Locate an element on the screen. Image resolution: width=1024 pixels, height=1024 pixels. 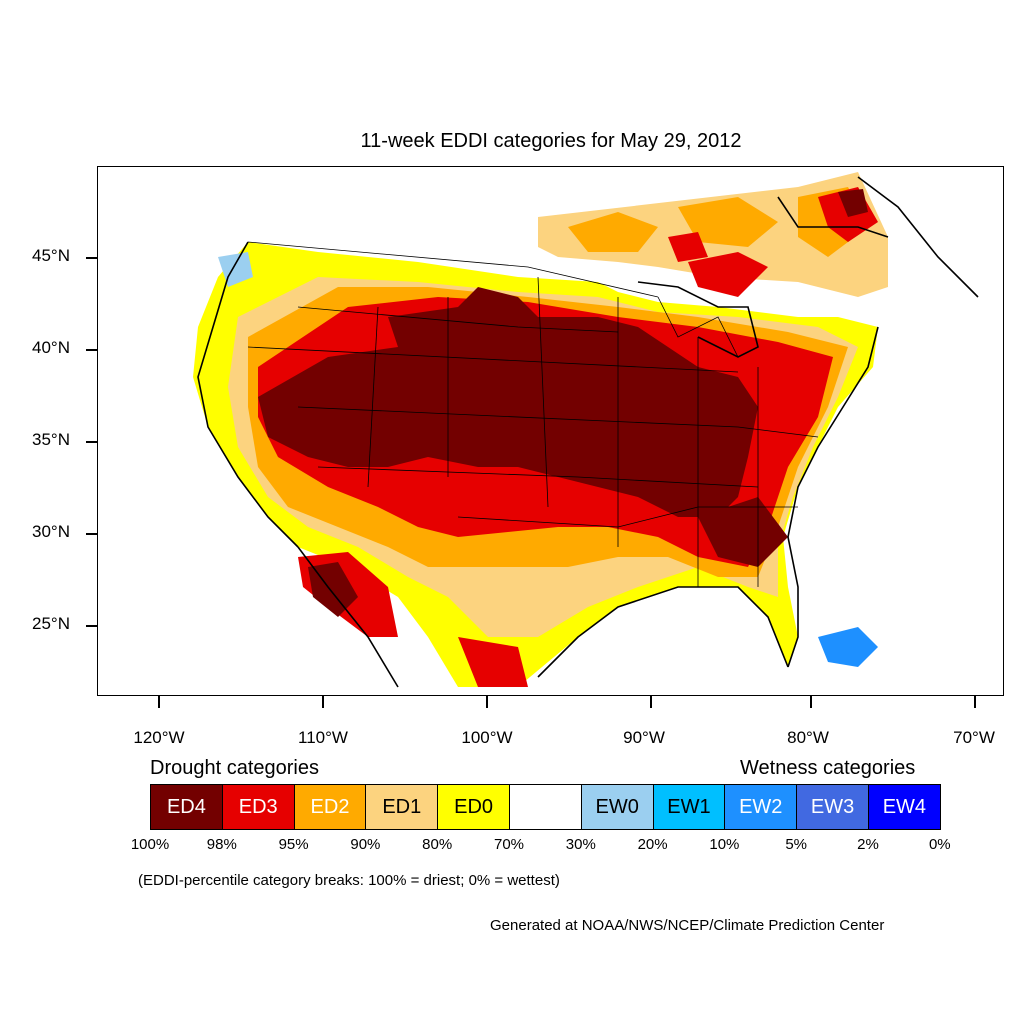
northwest-ew is located at coordinates (235, 269).